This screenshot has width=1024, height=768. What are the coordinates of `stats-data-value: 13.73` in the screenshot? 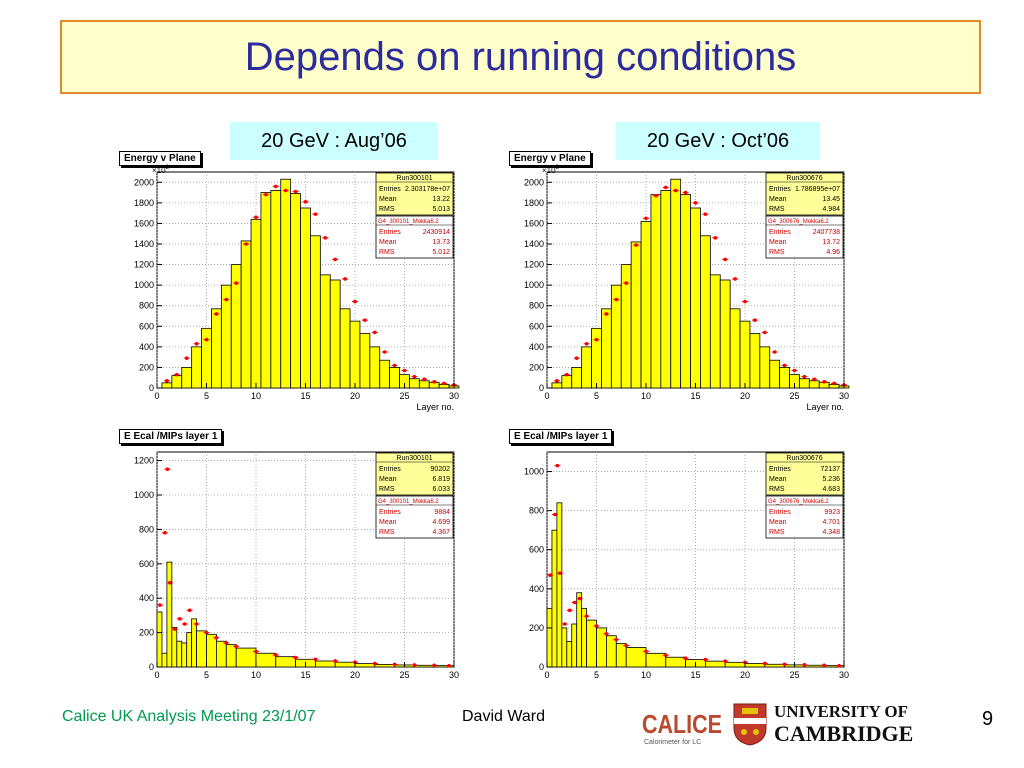 It's located at (441, 242).